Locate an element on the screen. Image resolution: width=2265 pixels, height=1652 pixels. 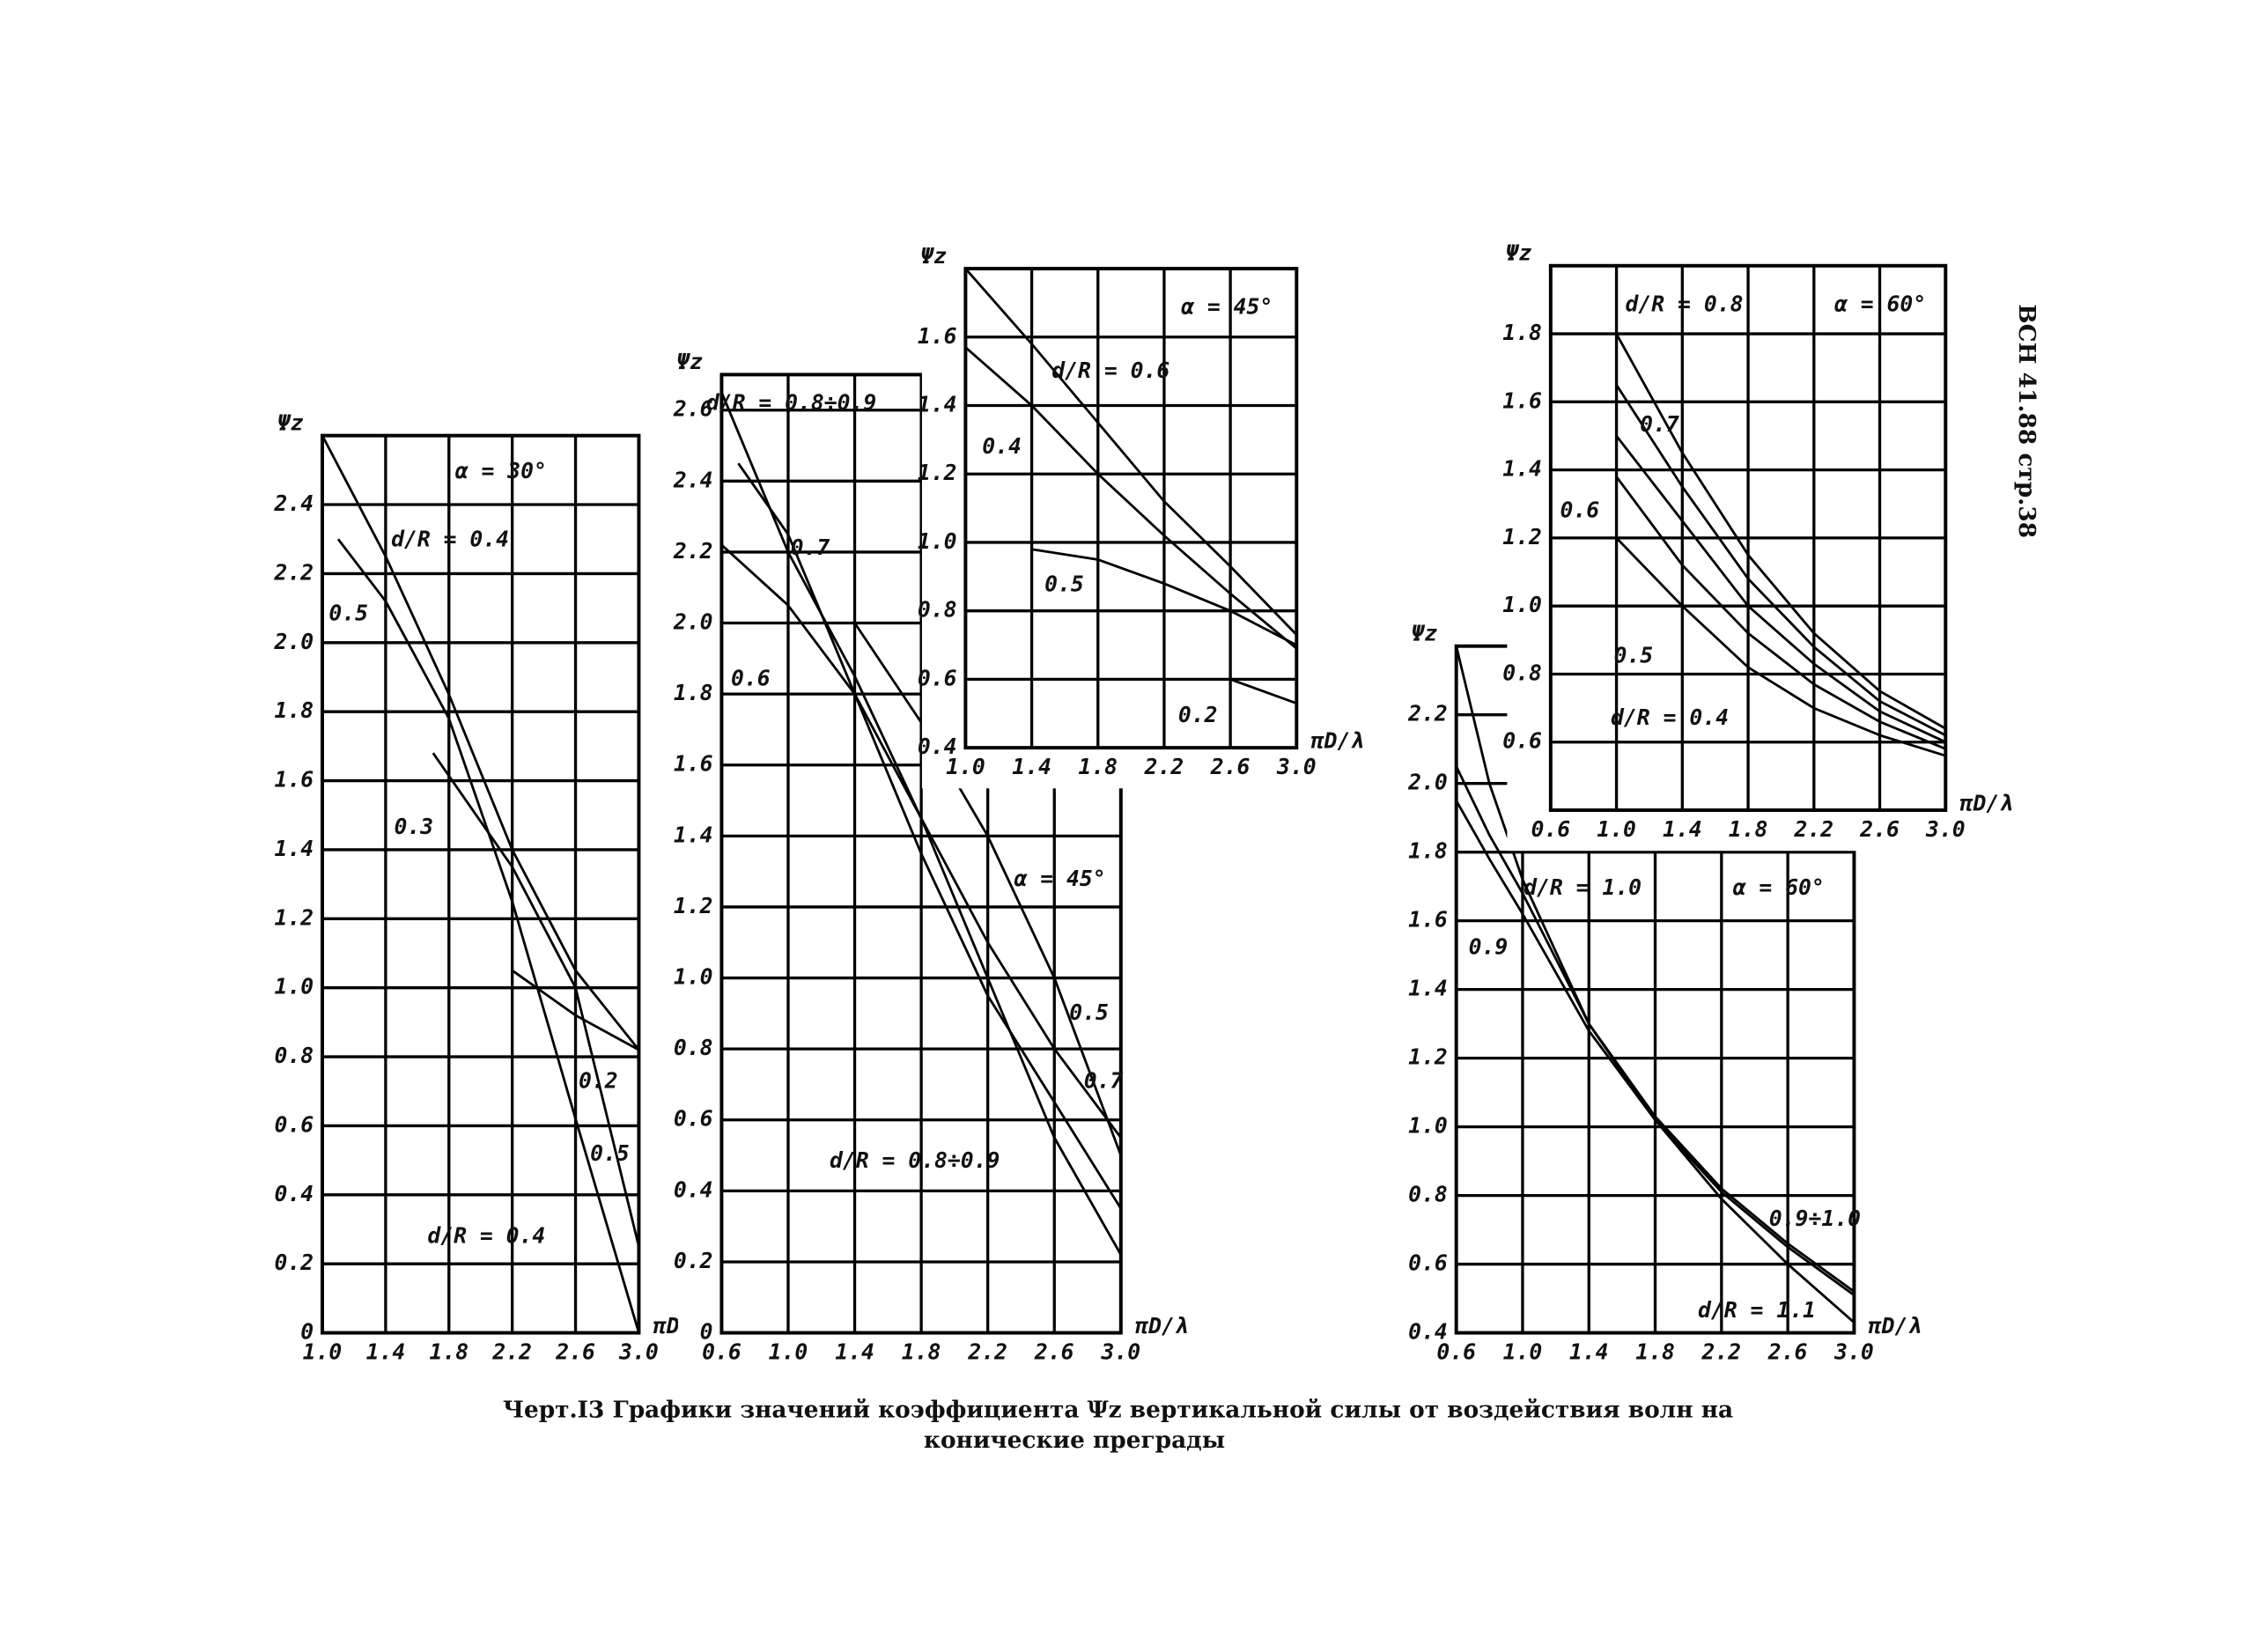
curve-label: 0.9 is located at coordinates (1489, 947).